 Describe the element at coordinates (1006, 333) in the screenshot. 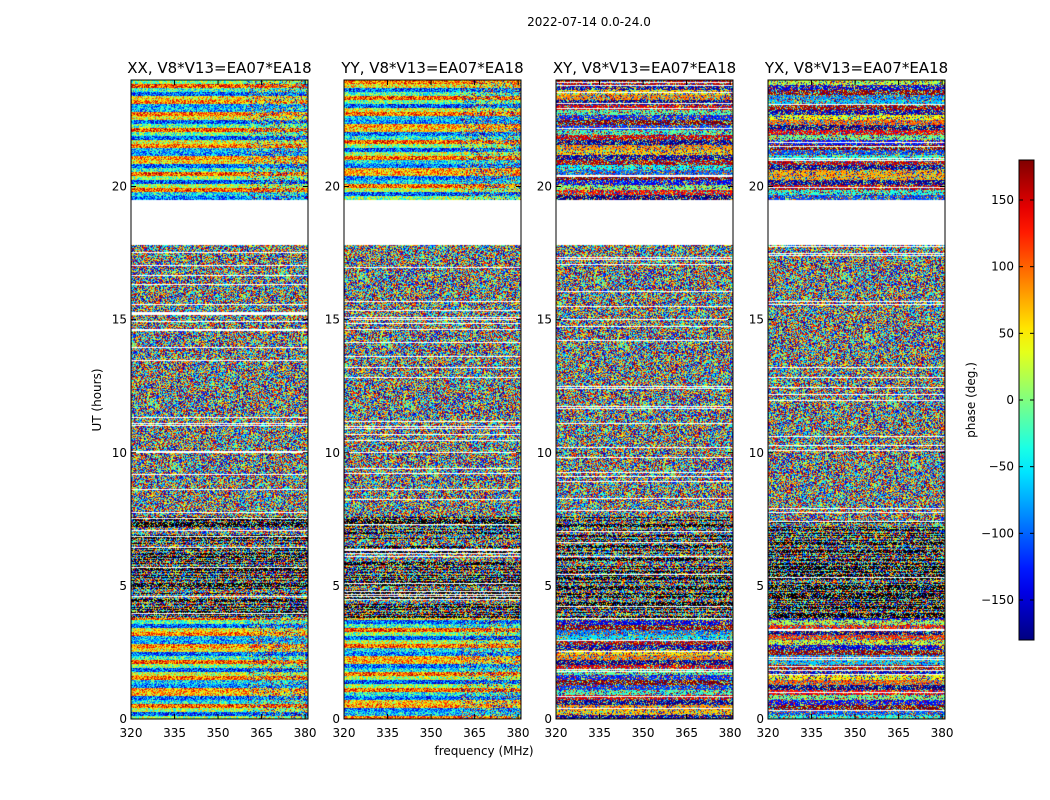

I see `colorbar-tick-label: 50` at that location.